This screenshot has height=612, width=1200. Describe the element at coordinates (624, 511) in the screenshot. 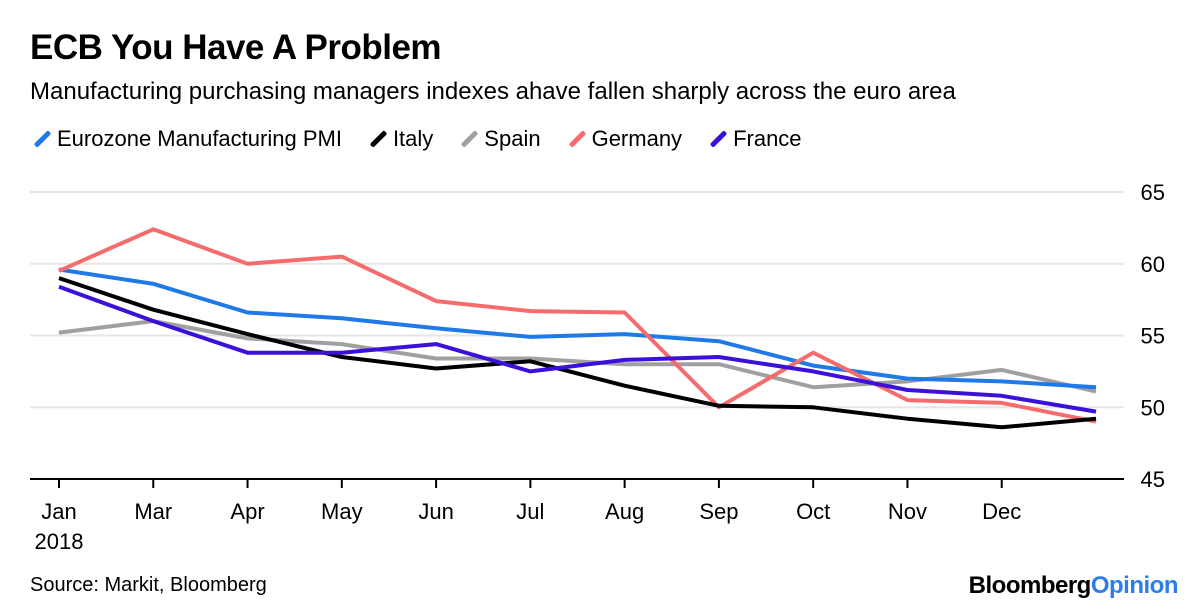

I see `x-tick-label-aug: Aug` at that location.